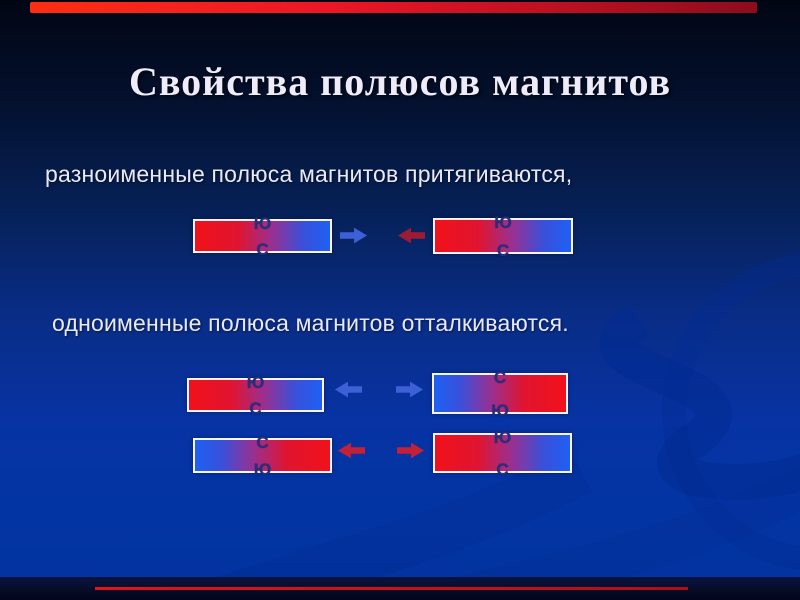  What do you see at coordinates (400, 81) in the screenshot?
I see `slide-title: Свойства полюсов магнитов` at bounding box center [400, 81].